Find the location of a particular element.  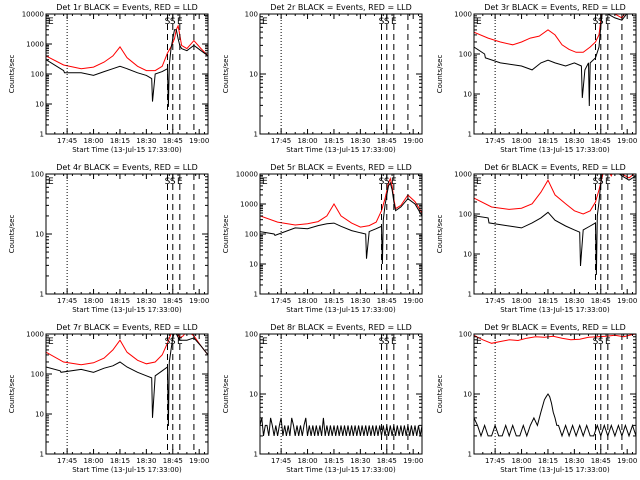

y-tick-label: 10000 is located at coordinates (33, 15).